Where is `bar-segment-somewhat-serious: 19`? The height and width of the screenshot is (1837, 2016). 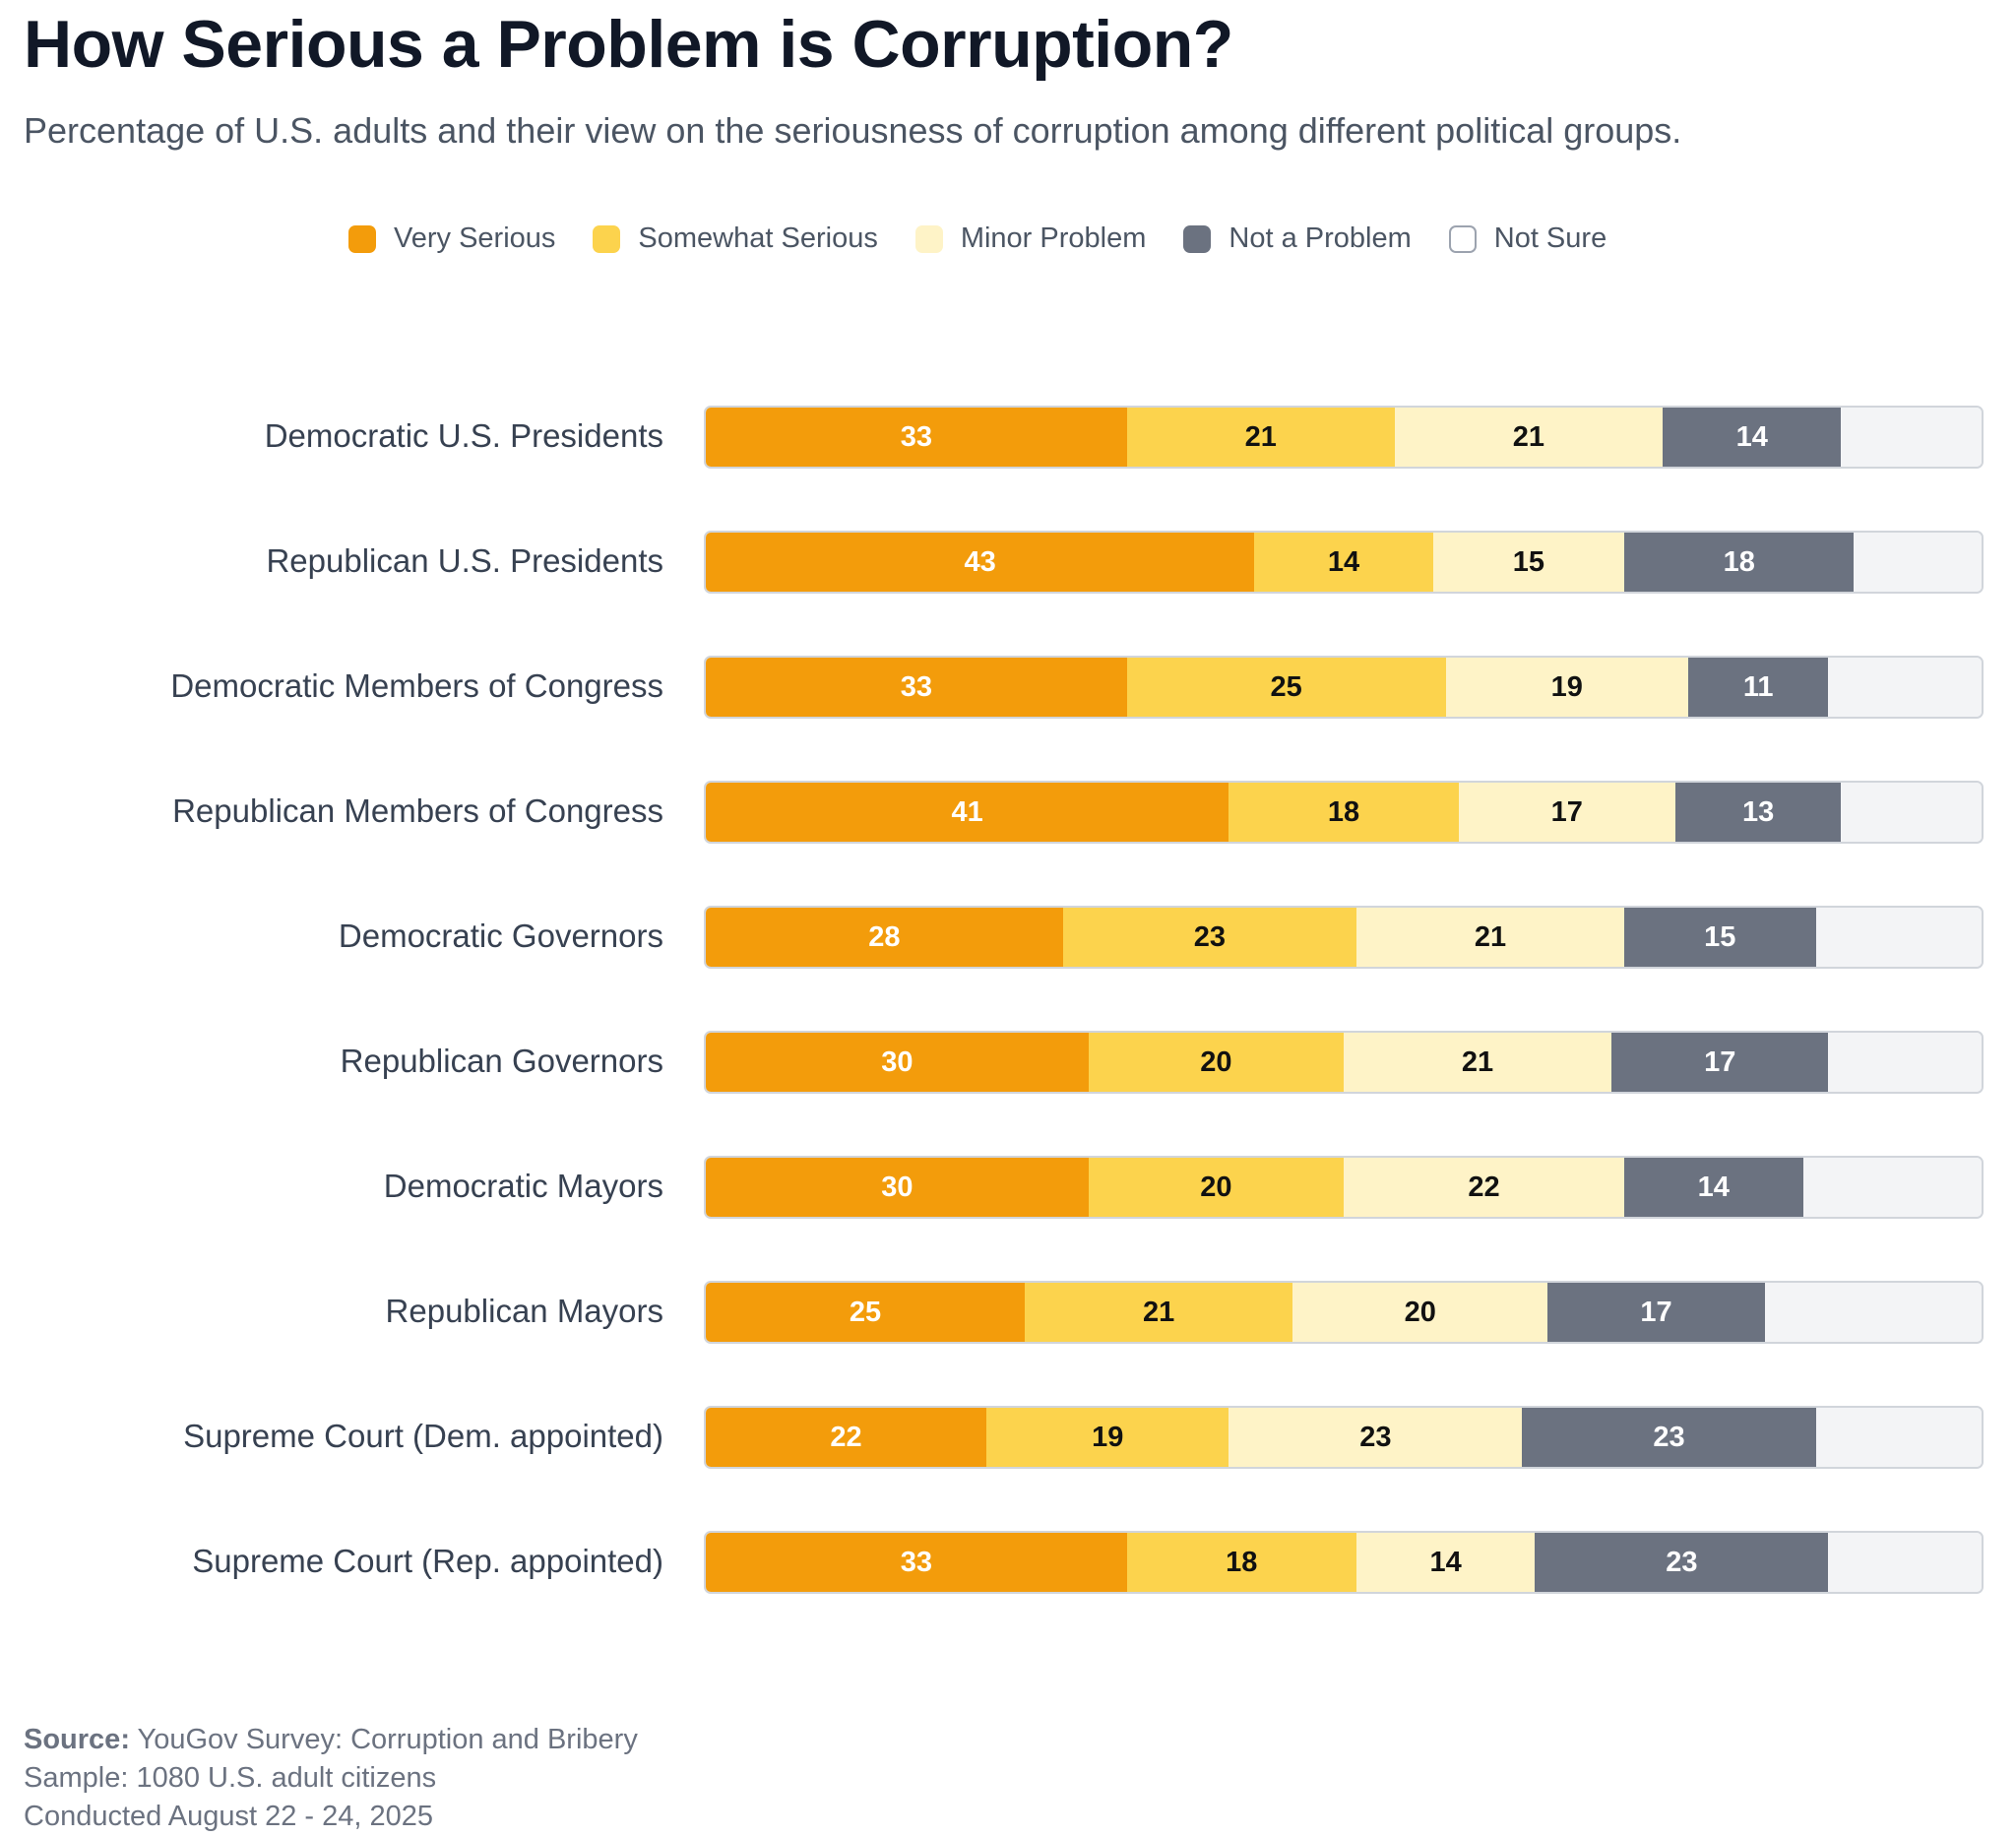 bar-segment-somewhat-serious: 19 is located at coordinates (1107, 1437).